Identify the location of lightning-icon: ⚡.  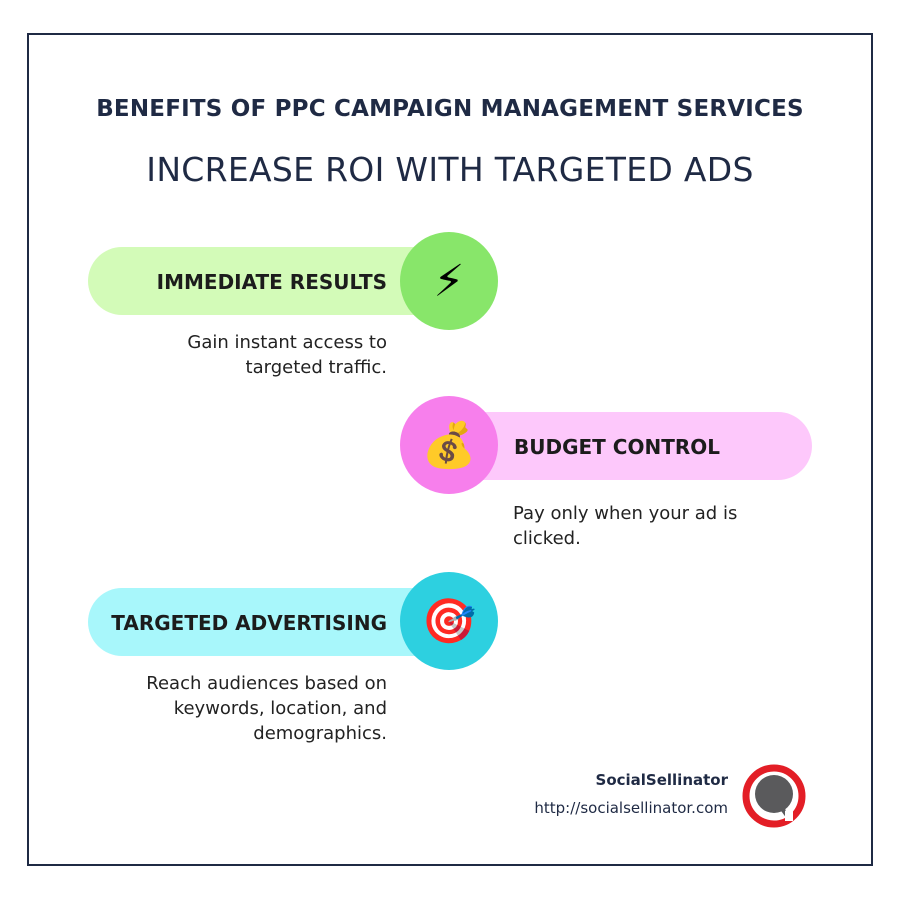
(449, 281).